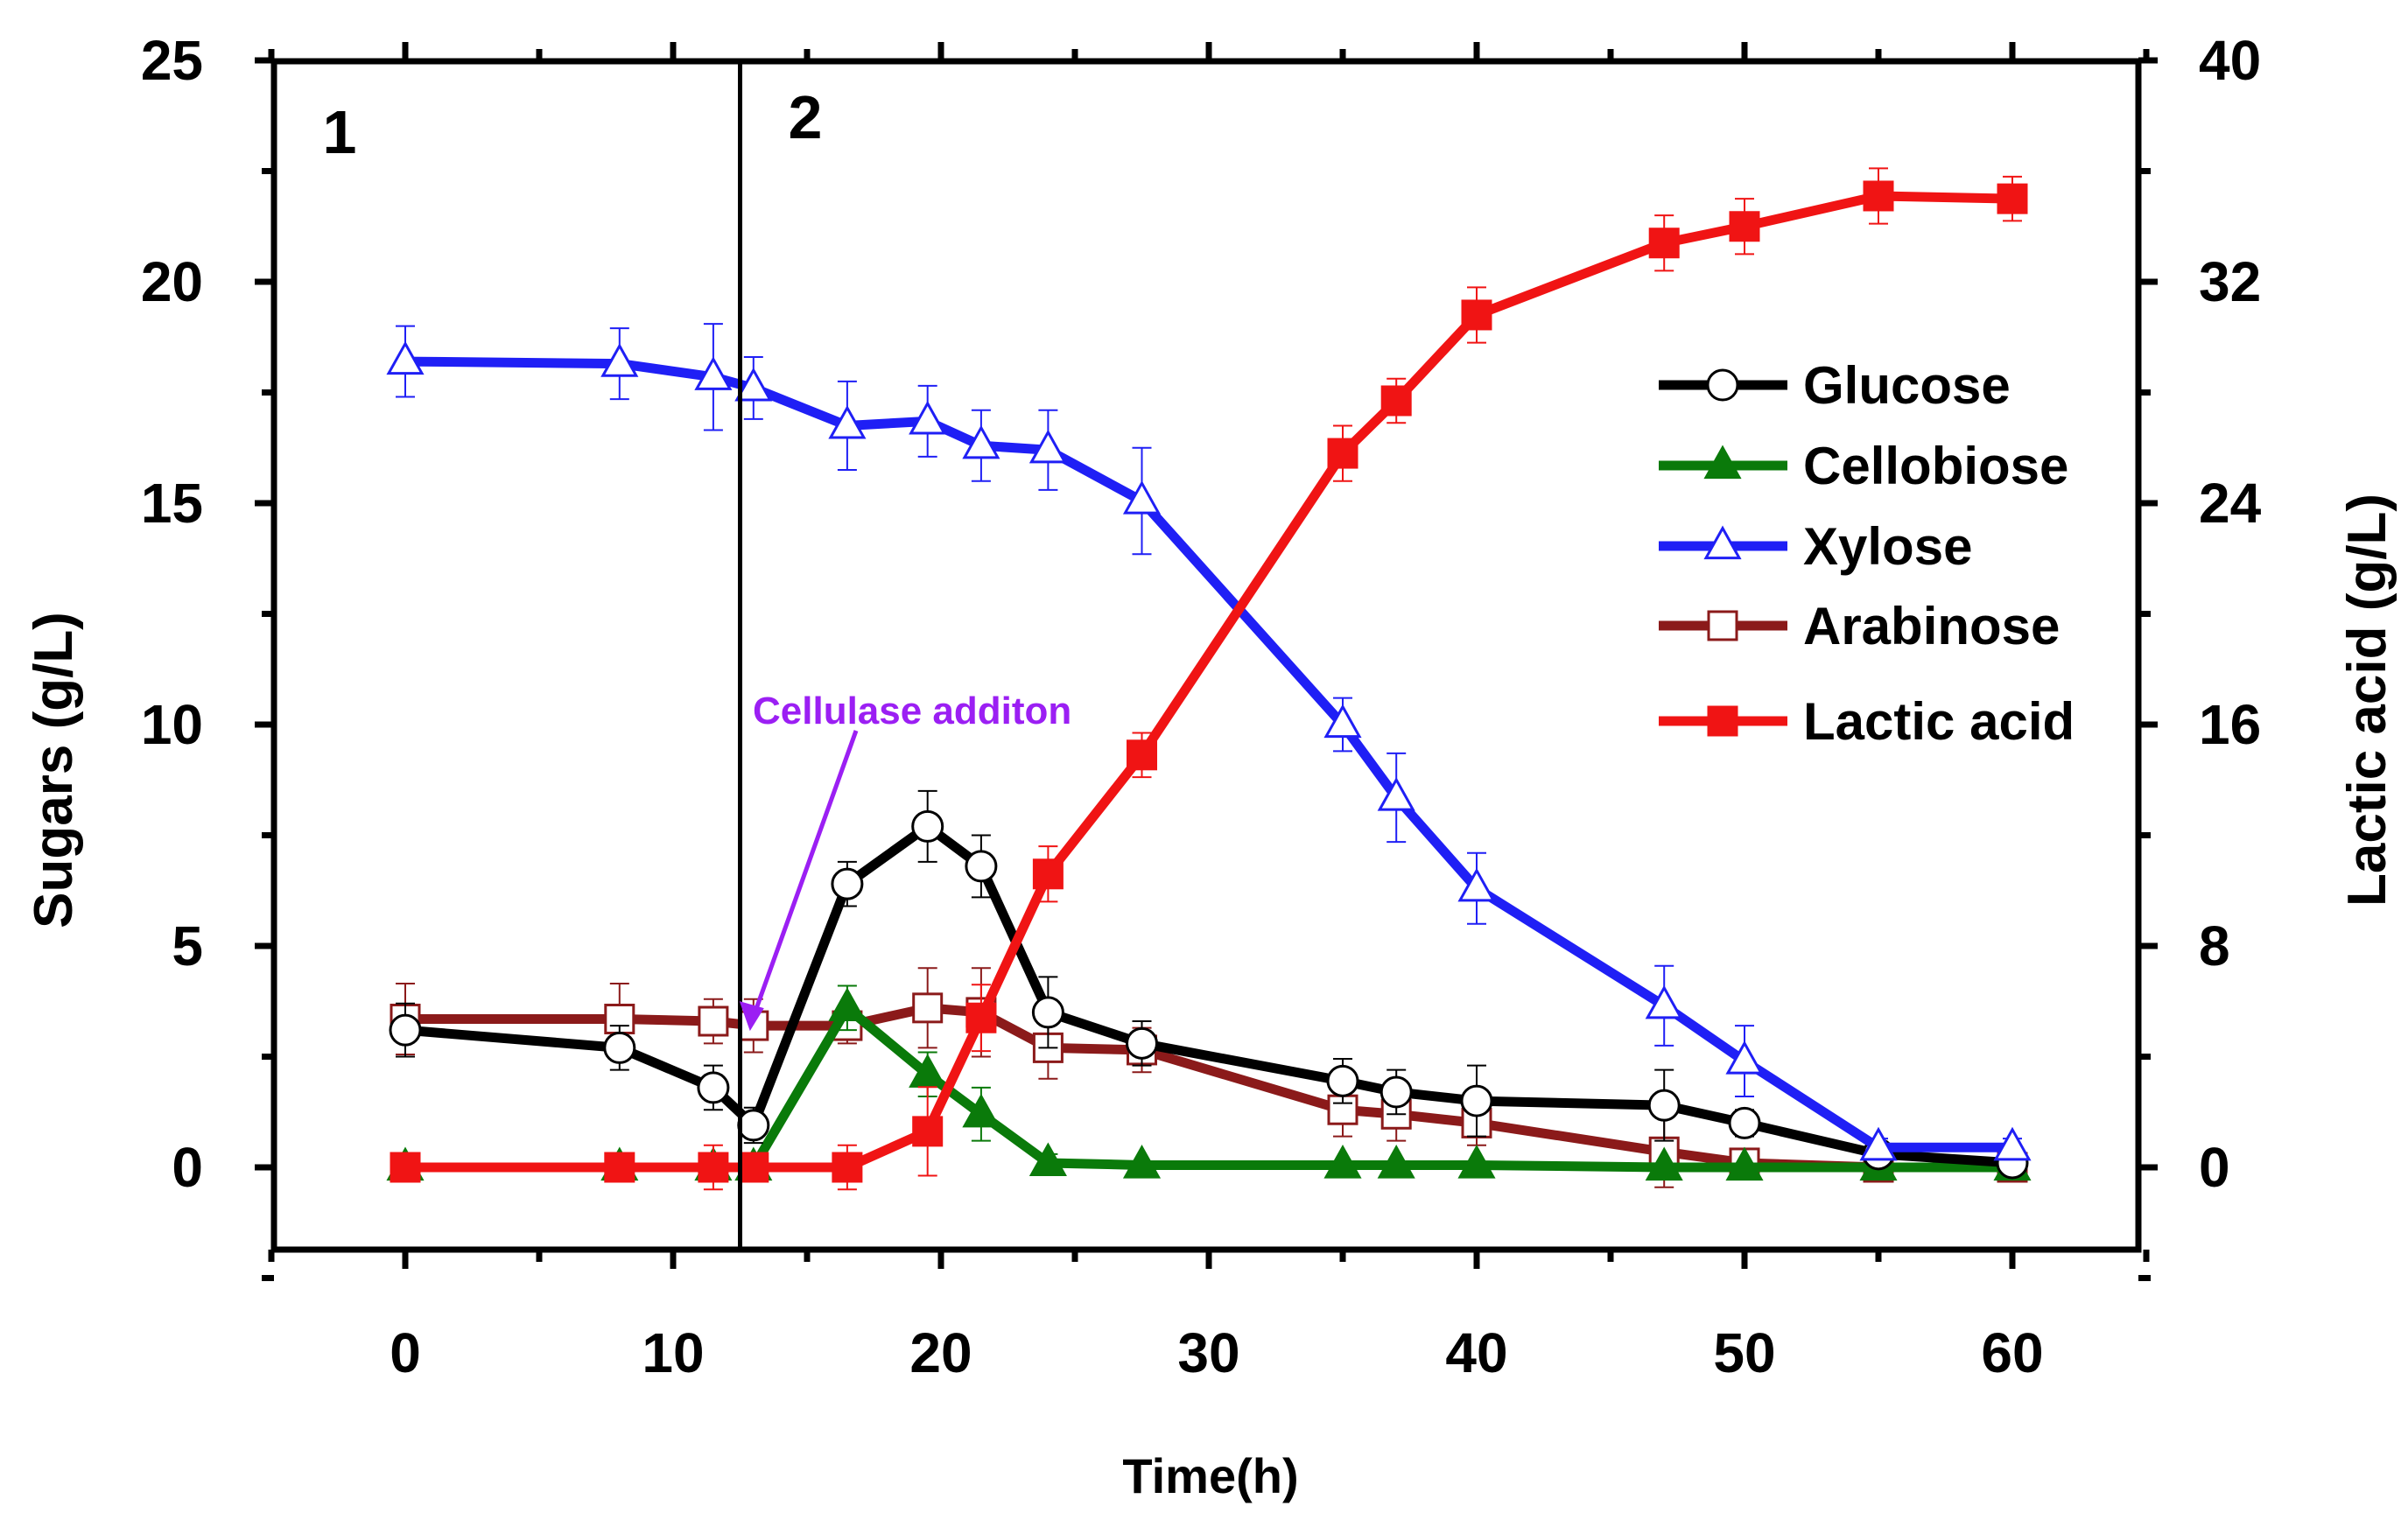 This screenshot has width=2408, height=1520. What do you see at coordinates (1208, 1088) in the screenshot?
I see `arabinose-line` at bounding box center [1208, 1088].